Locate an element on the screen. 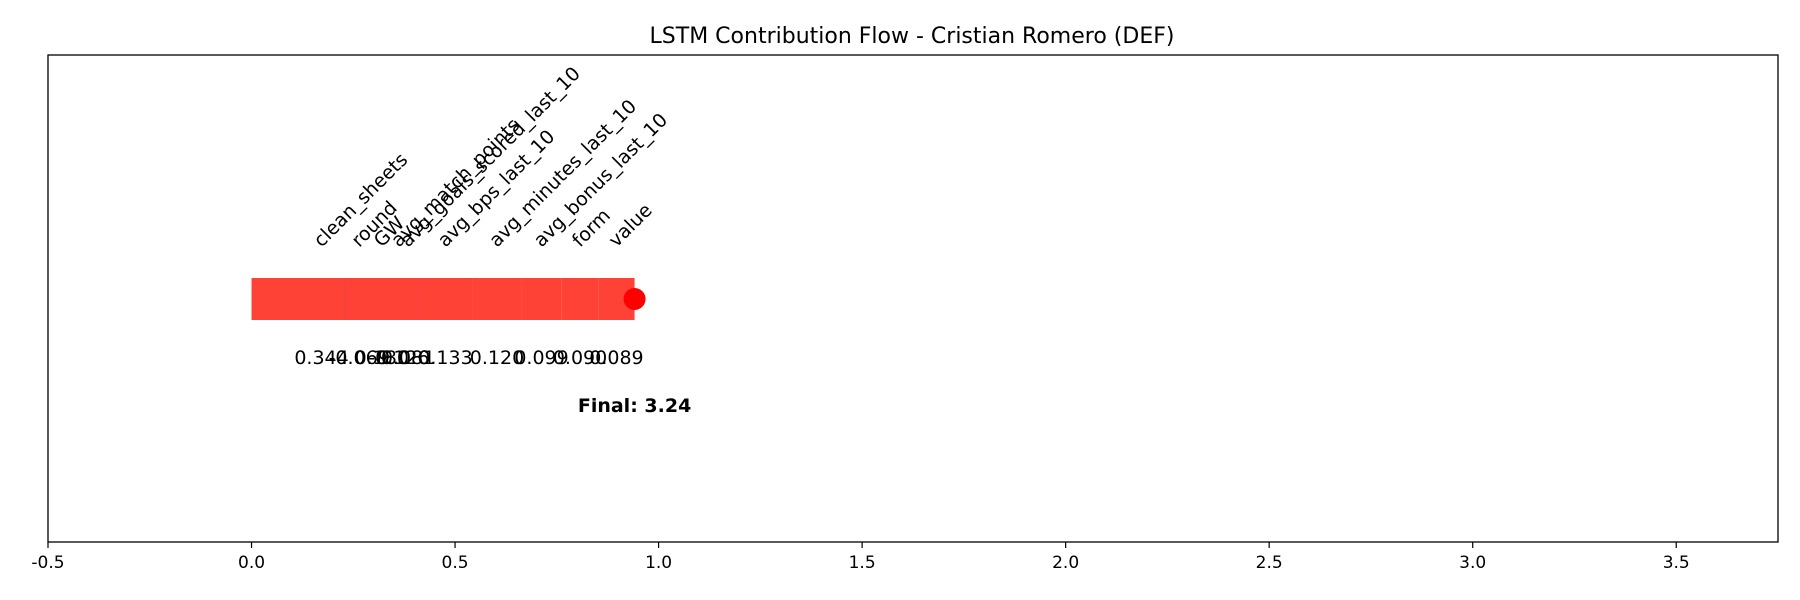 This screenshot has height=600, width=1800. contribution-value-label: 0.089 is located at coordinates (616, 358).